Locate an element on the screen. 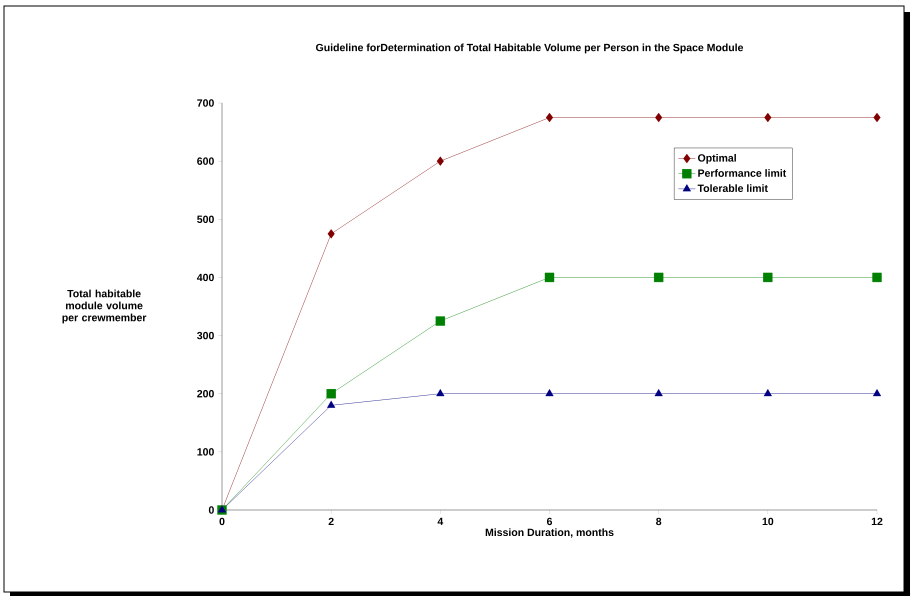 The image size is (914, 598). y-tick-label: 100 is located at coordinates (205, 452).